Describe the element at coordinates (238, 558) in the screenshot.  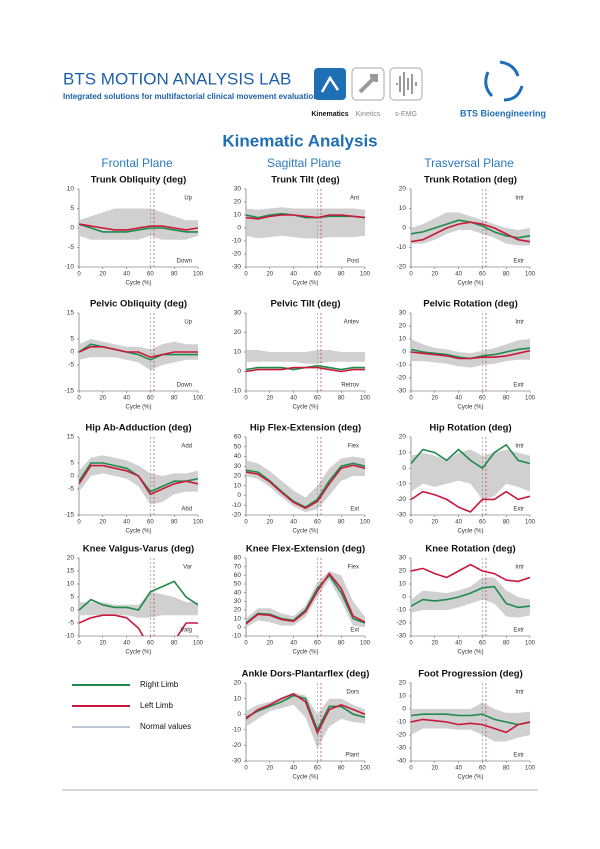
I see `y-tick-label: 80` at that location.